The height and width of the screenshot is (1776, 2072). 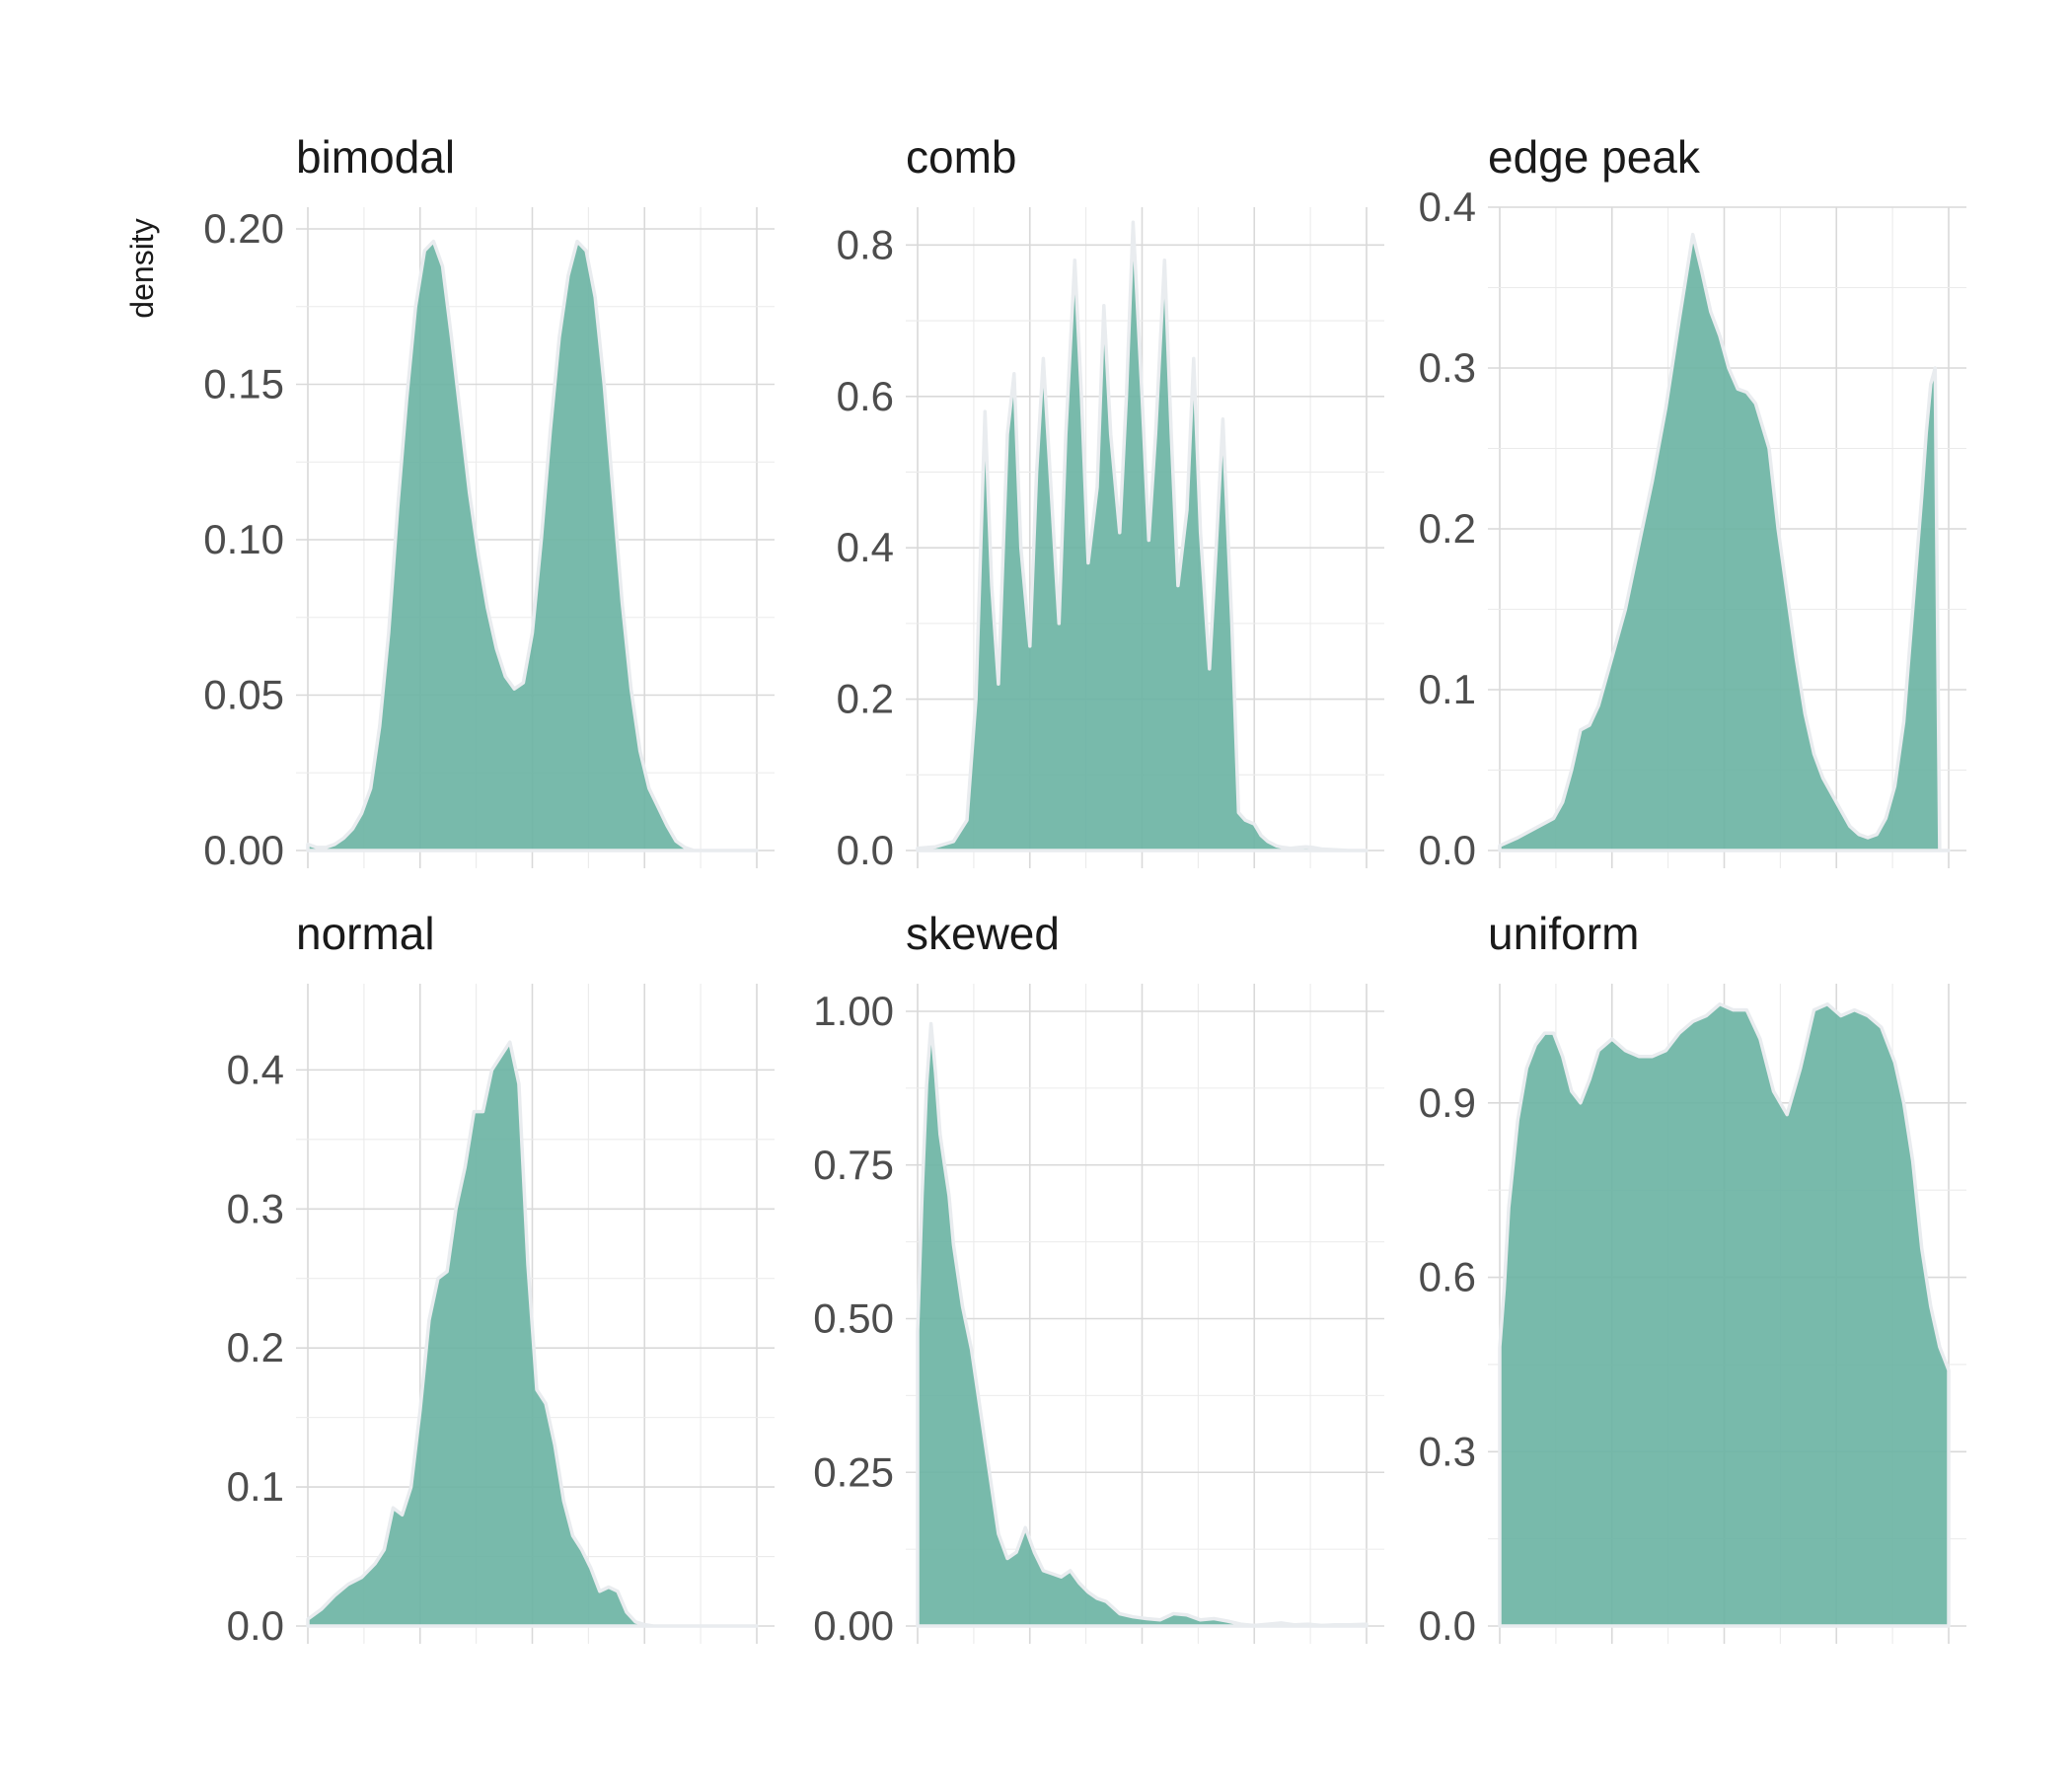 I want to click on y-tick-label: 0.75, so click(x=854, y=1165).